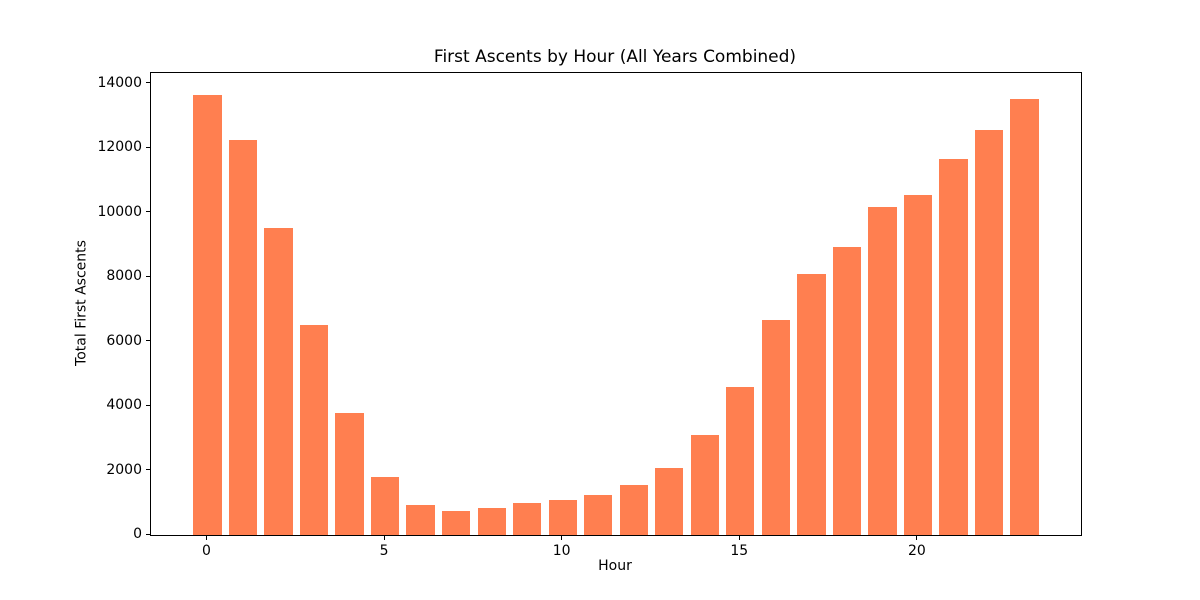 The height and width of the screenshot is (600, 1200). Describe the element at coordinates (916, 551) in the screenshot. I see `x-tick-label: 20` at that location.